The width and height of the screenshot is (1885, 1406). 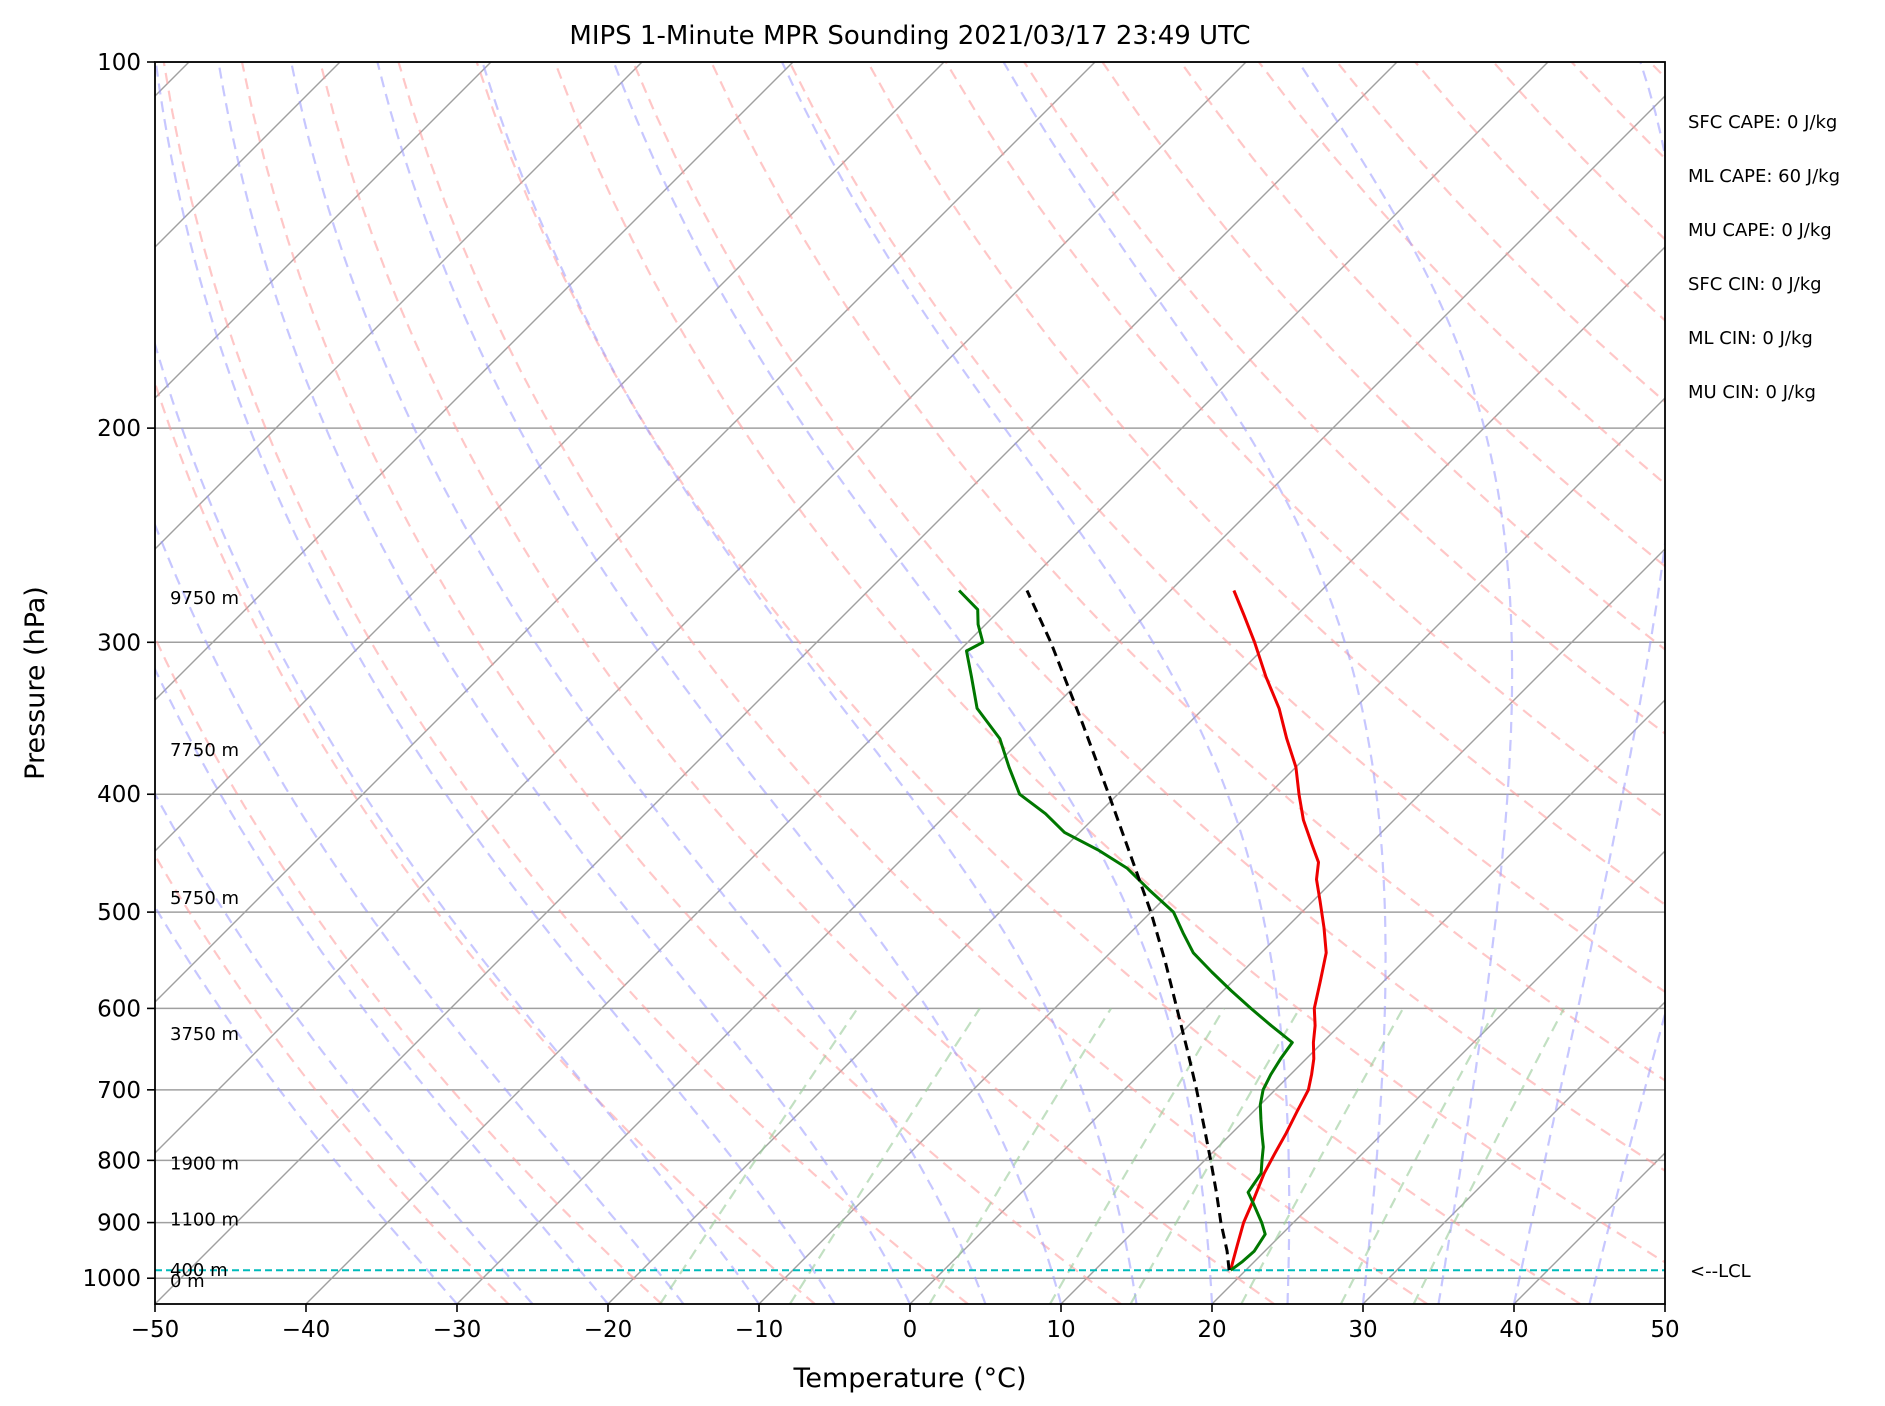 I want to click on y-axis-label: Pressure (hPa), so click(x=35, y=683).